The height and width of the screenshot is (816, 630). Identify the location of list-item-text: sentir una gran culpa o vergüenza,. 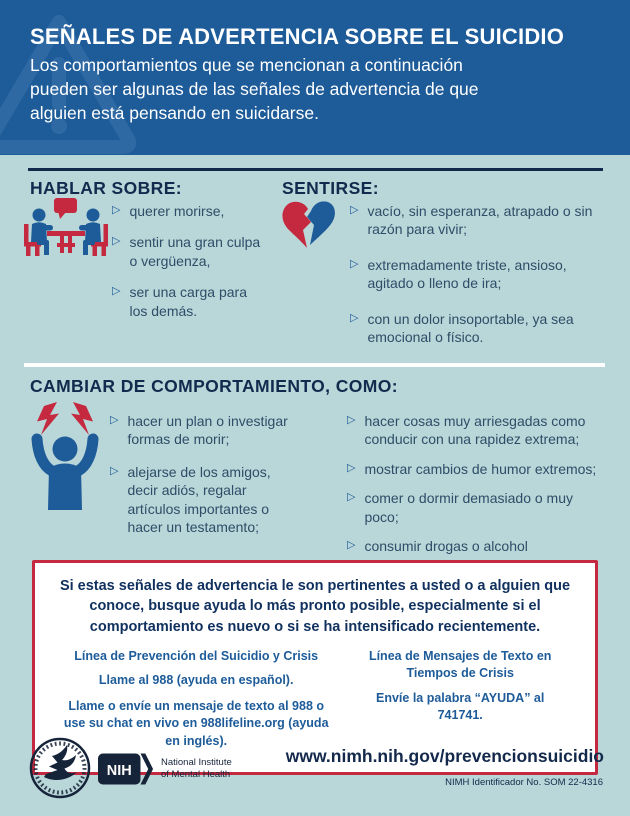
(195, 251).